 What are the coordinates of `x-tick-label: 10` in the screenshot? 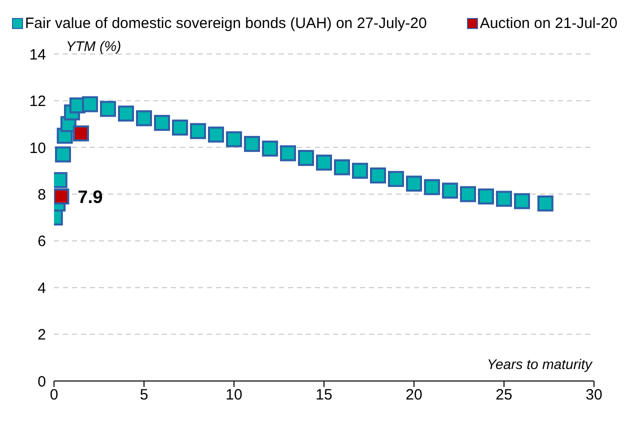 It's located at (234, 395).